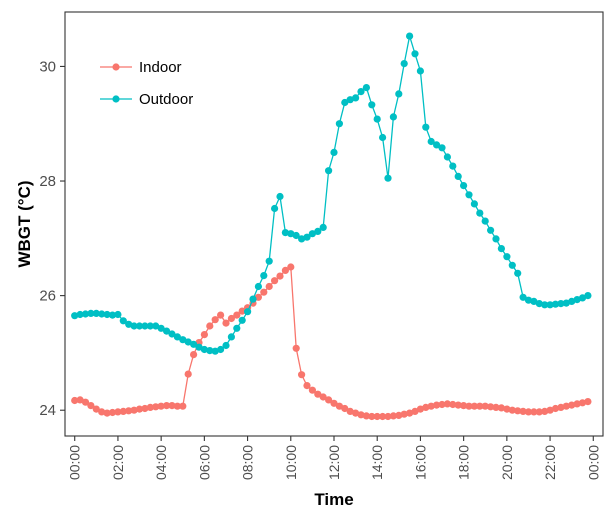 This screenshot has width=606, height=510. What do you see at coordinates (24, 223) in the screenshot?
I see `y-axis-title: WBGT (°C)` at bounding box center [24, 223].